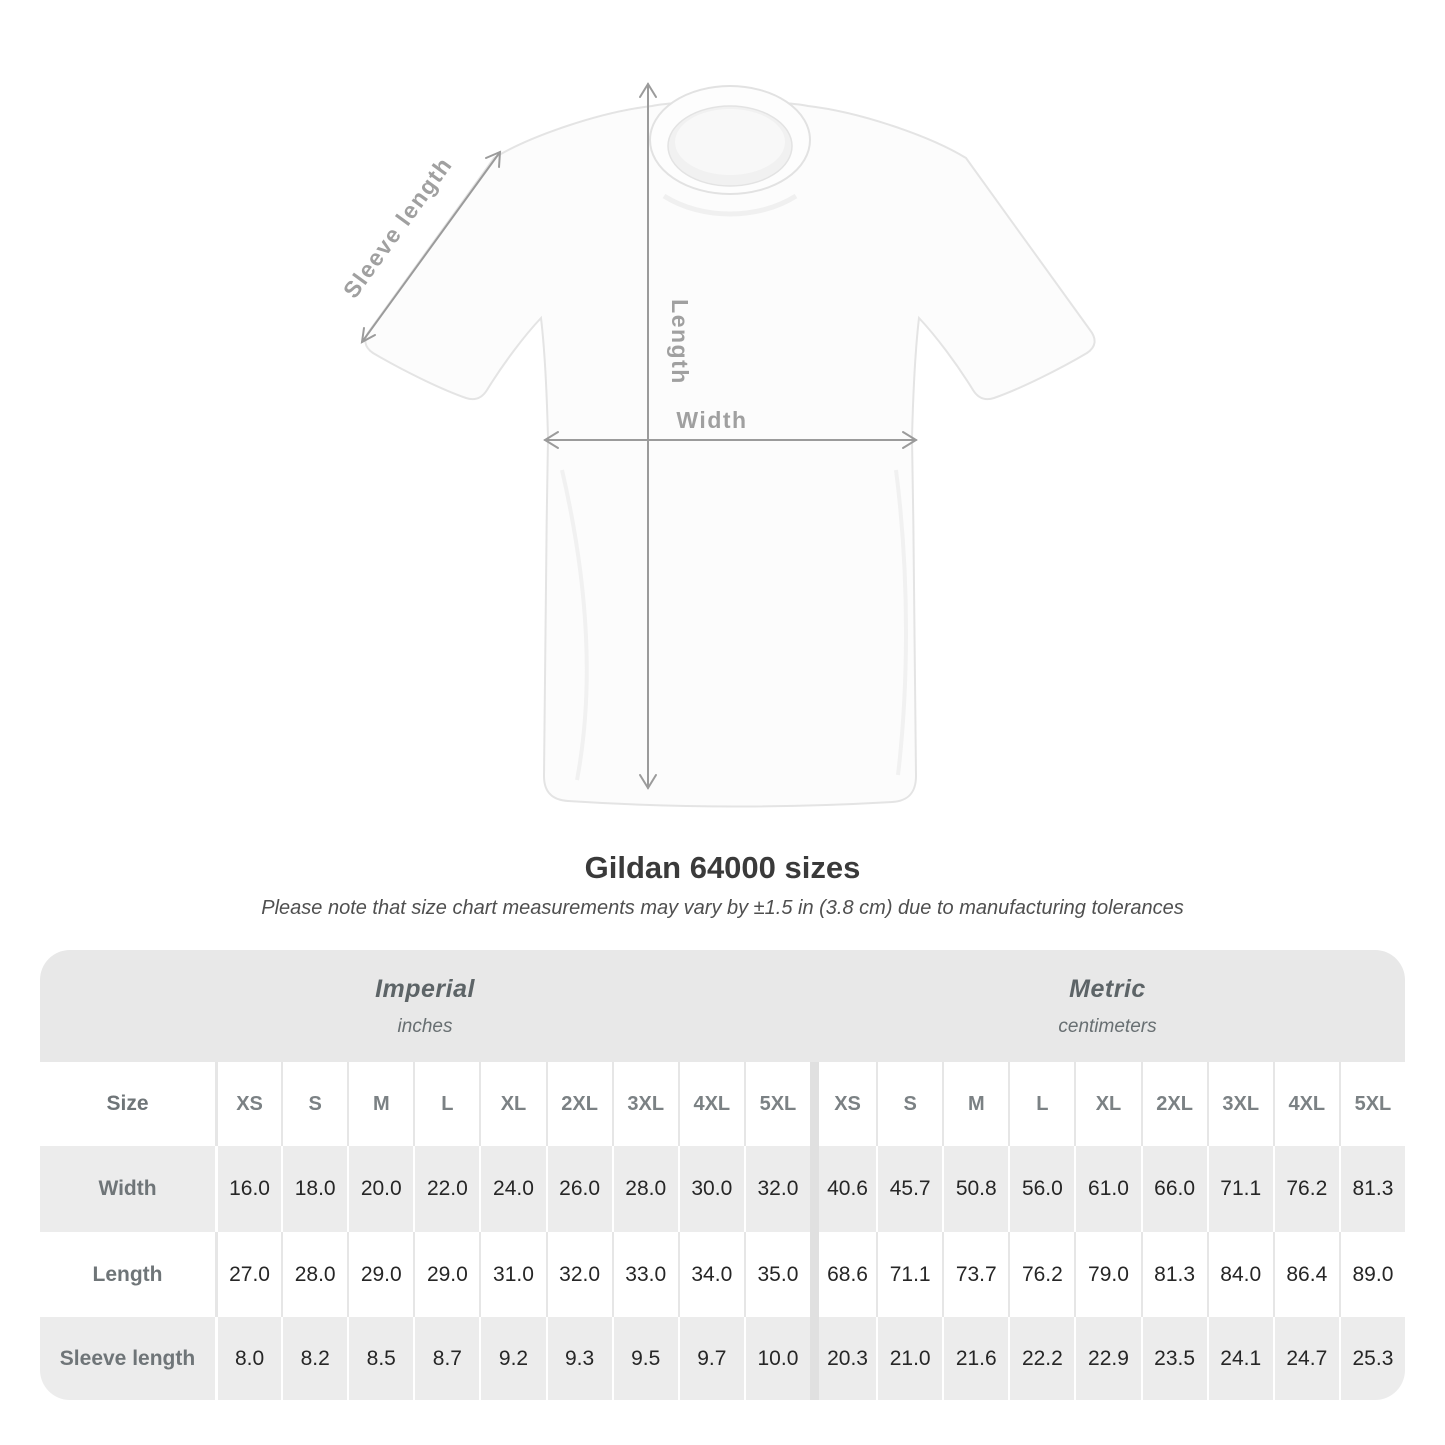  Describe the element at coordinates (909, 1358) in the screenshot. I see `value-cell: 21.0` at that location.